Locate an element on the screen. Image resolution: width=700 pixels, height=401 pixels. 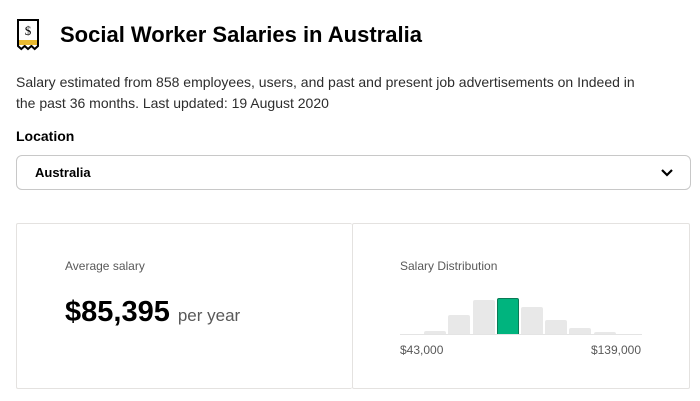
location-label: Location is located at coordinates (45, 136).